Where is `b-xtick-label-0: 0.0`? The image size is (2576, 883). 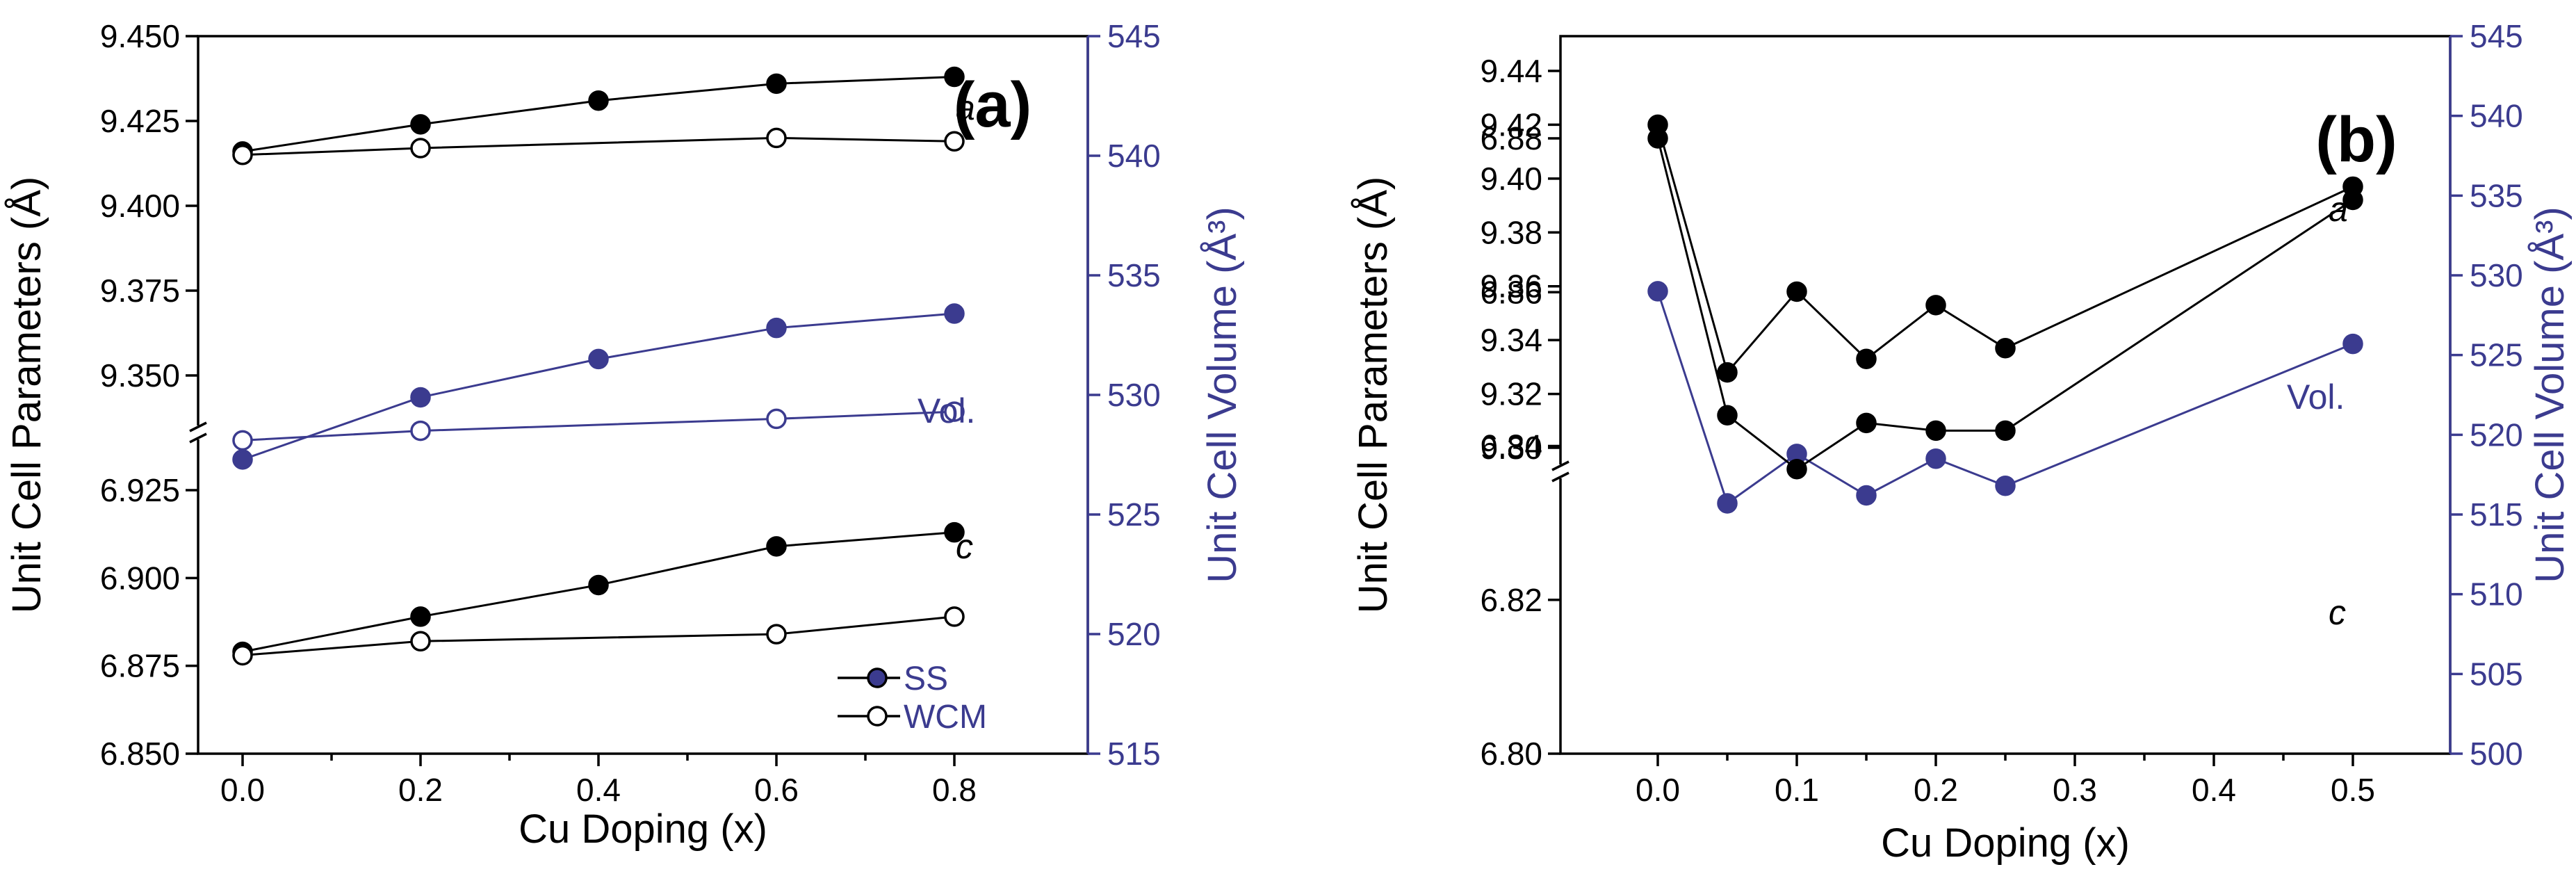 b-xtick-label-0: 0.0 is located at coordinates (1658, 790).